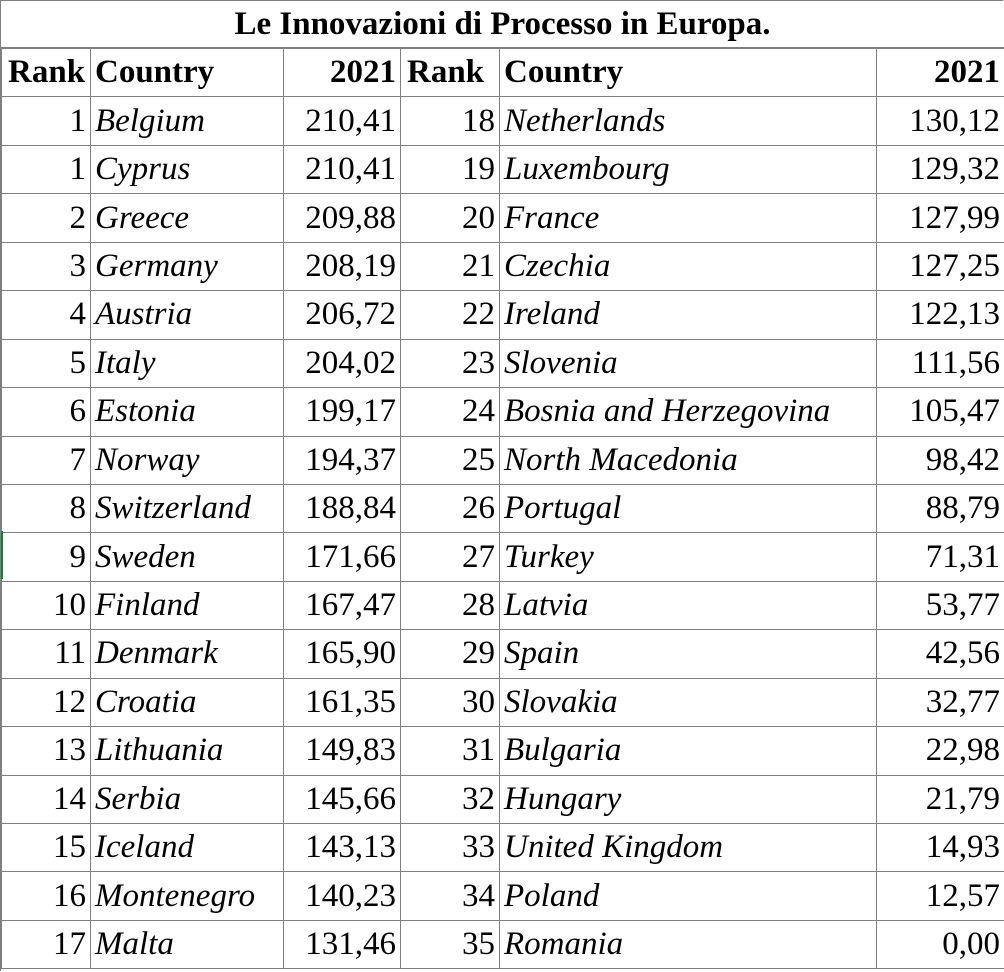 This screenshot has height=972, width=1004. I want to click on value-cell-left: 145,66, so click(342, 799).